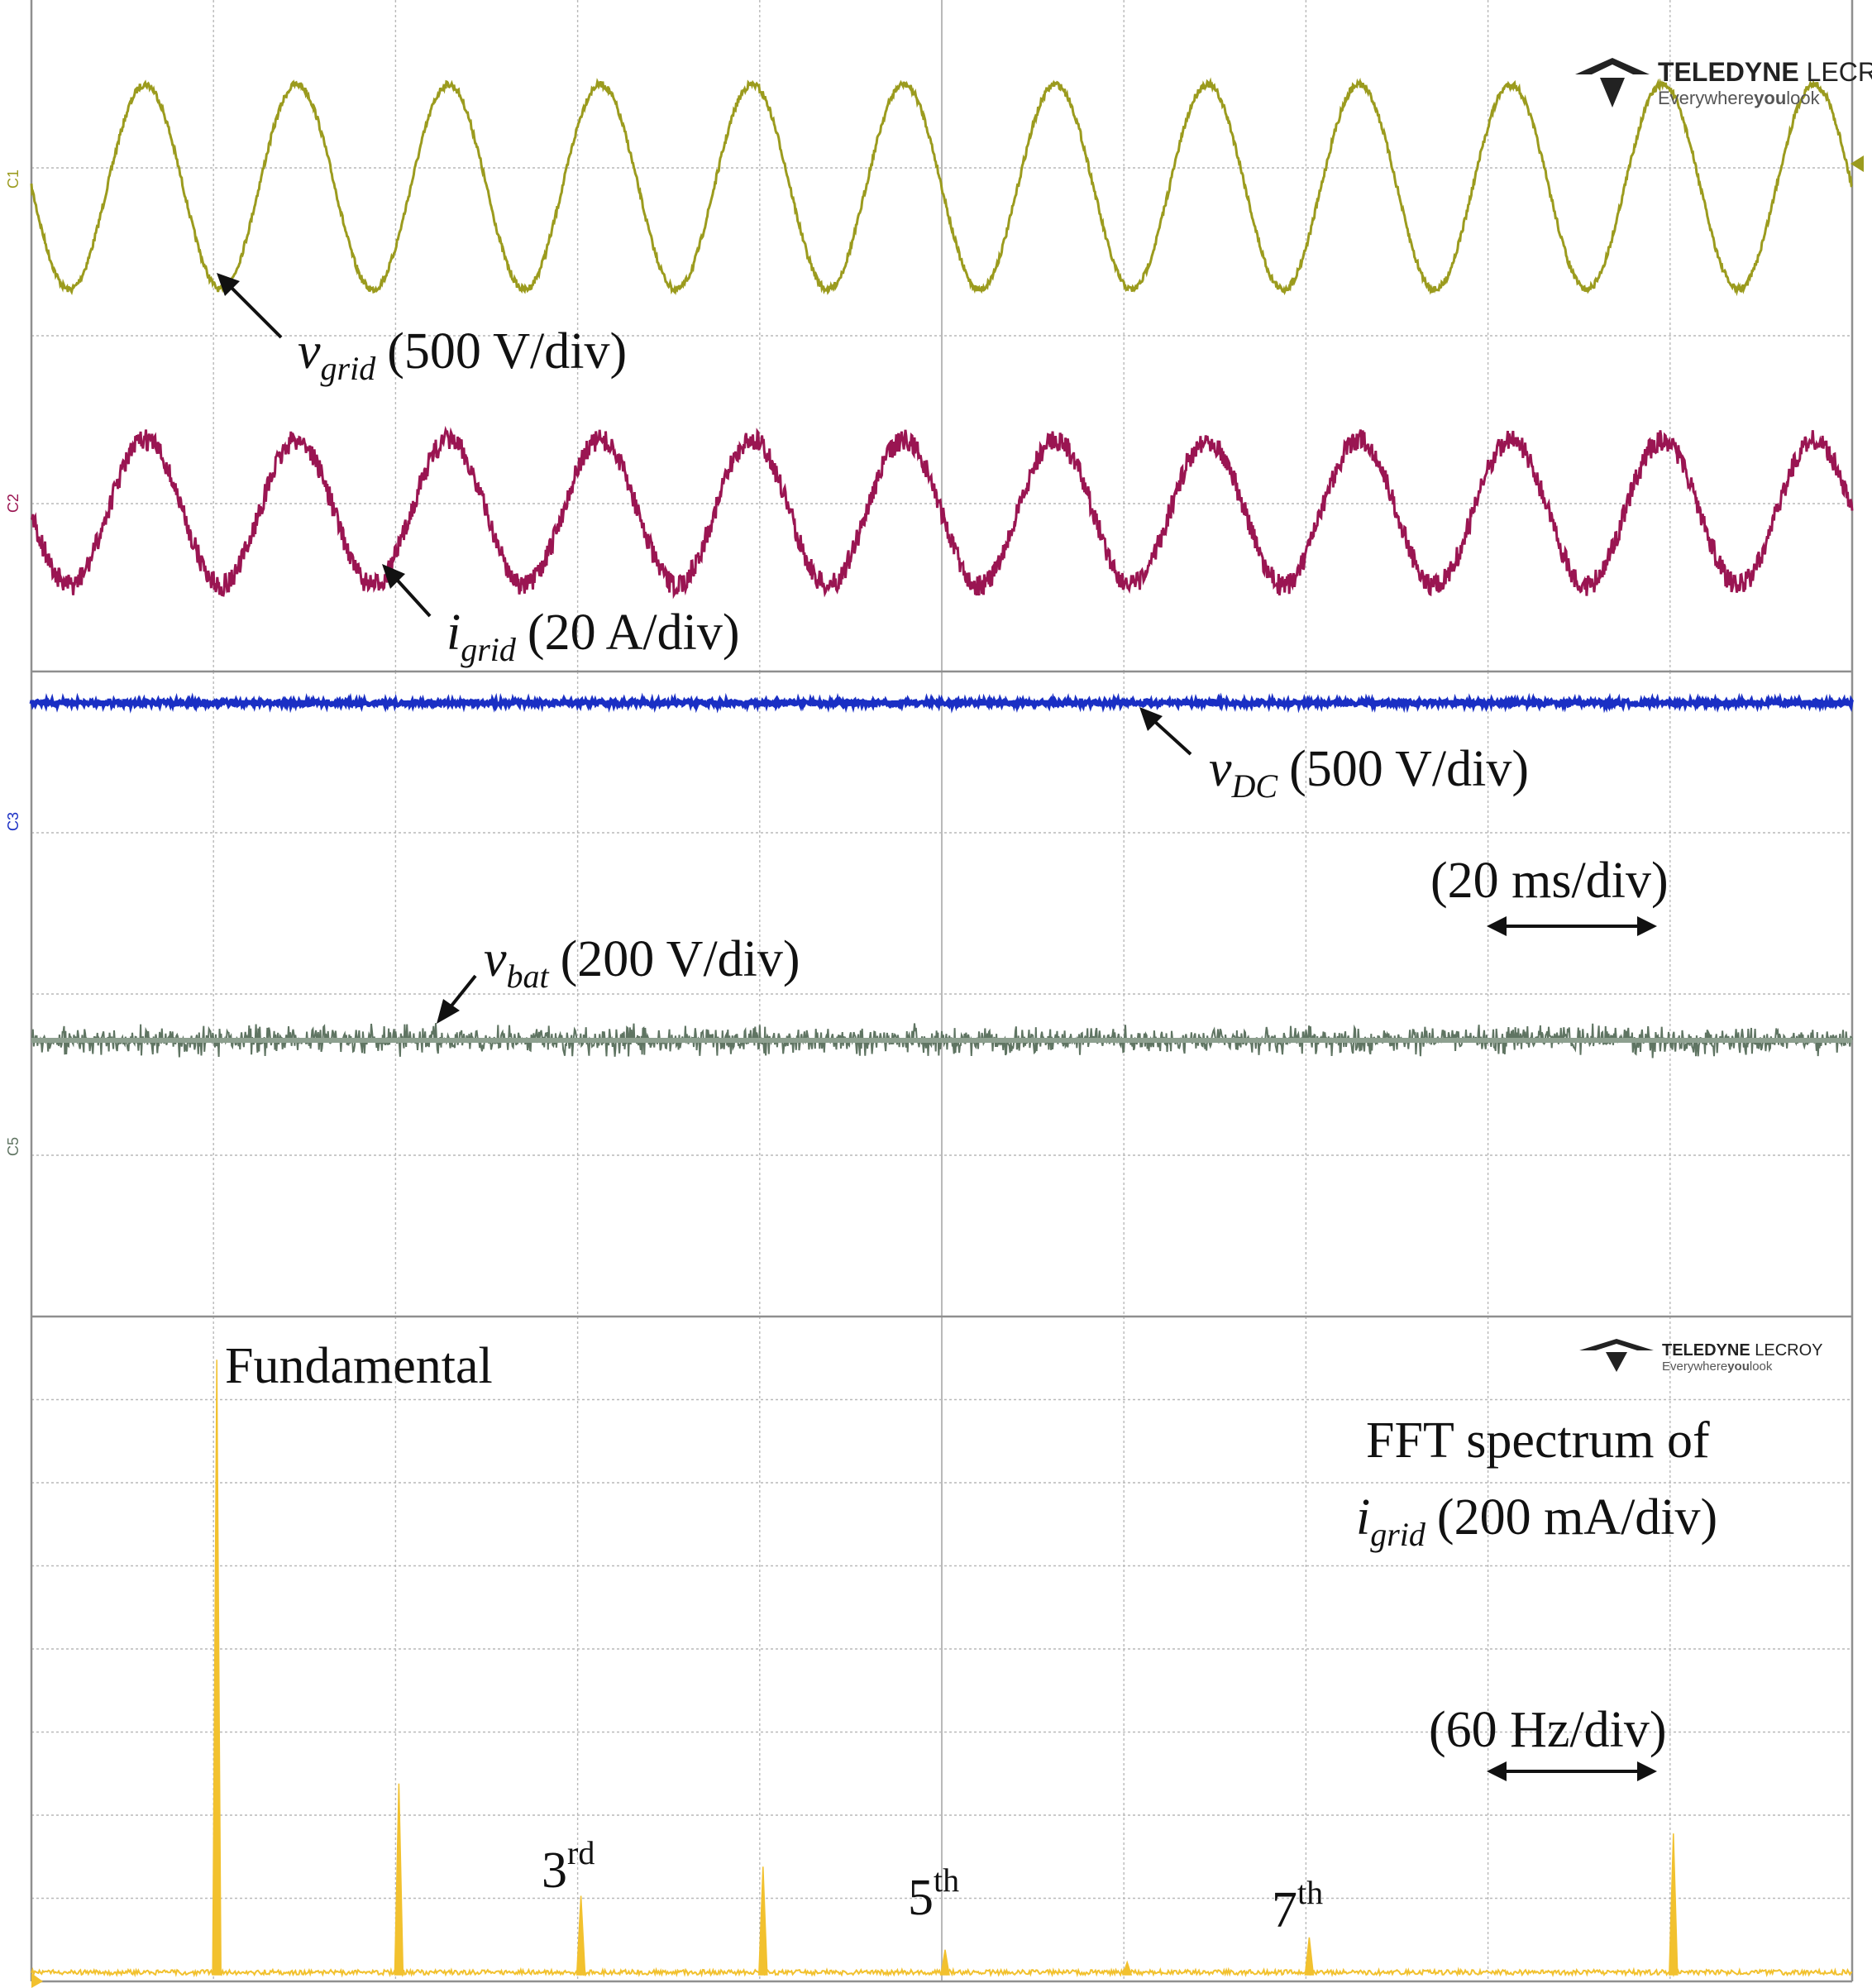 The height and width of the screenshot is (1988, 1872). I want to click on label-vbat: vbat (200 V/div), so click(618, 977).